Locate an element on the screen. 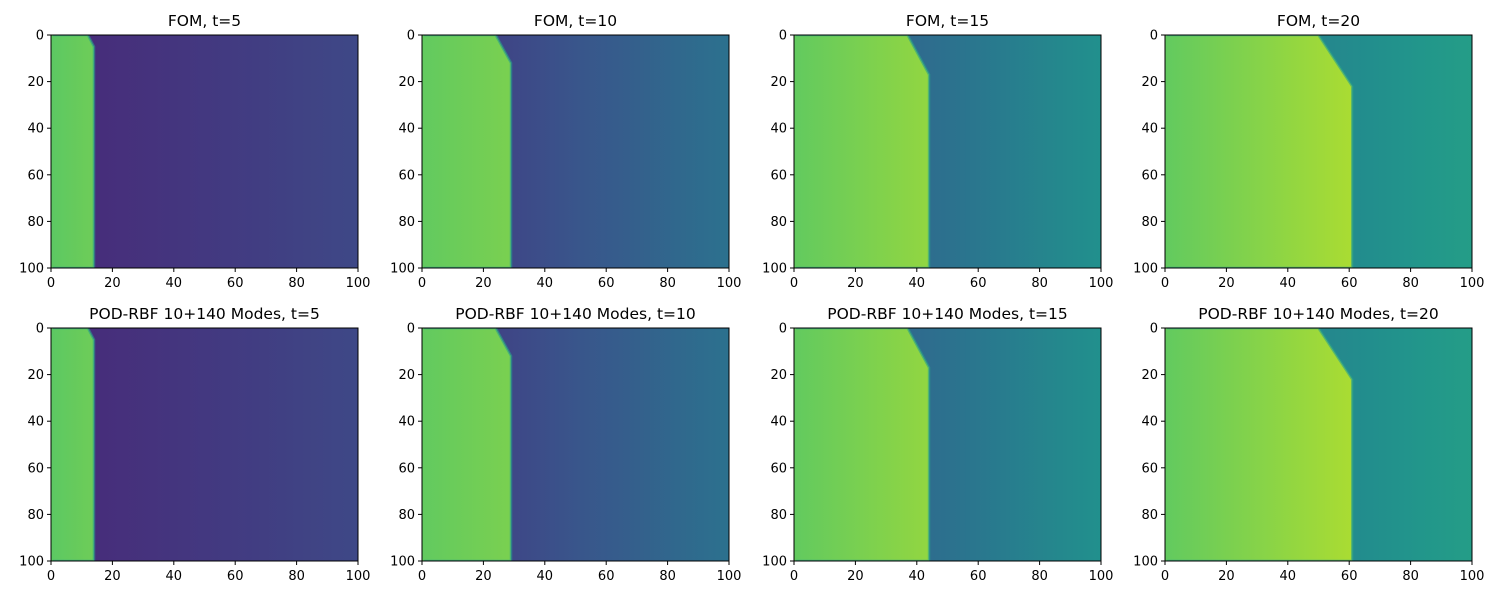 Image resolution: width=1500 pixels, height=600 pixels. panel-title: FOM, t=5 is located at coordinates (204, 21).